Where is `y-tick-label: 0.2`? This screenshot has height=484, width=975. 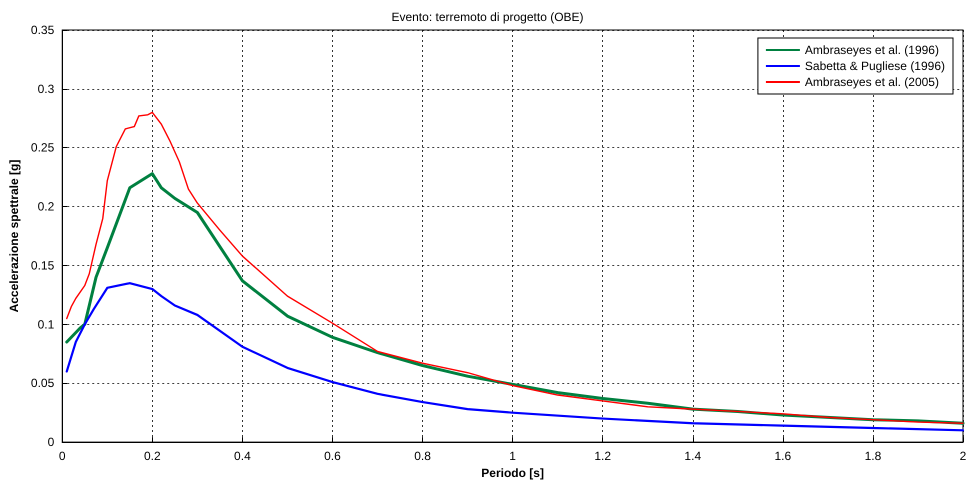 y-tick-label: 0.2 is located at coordinates (46, 207).